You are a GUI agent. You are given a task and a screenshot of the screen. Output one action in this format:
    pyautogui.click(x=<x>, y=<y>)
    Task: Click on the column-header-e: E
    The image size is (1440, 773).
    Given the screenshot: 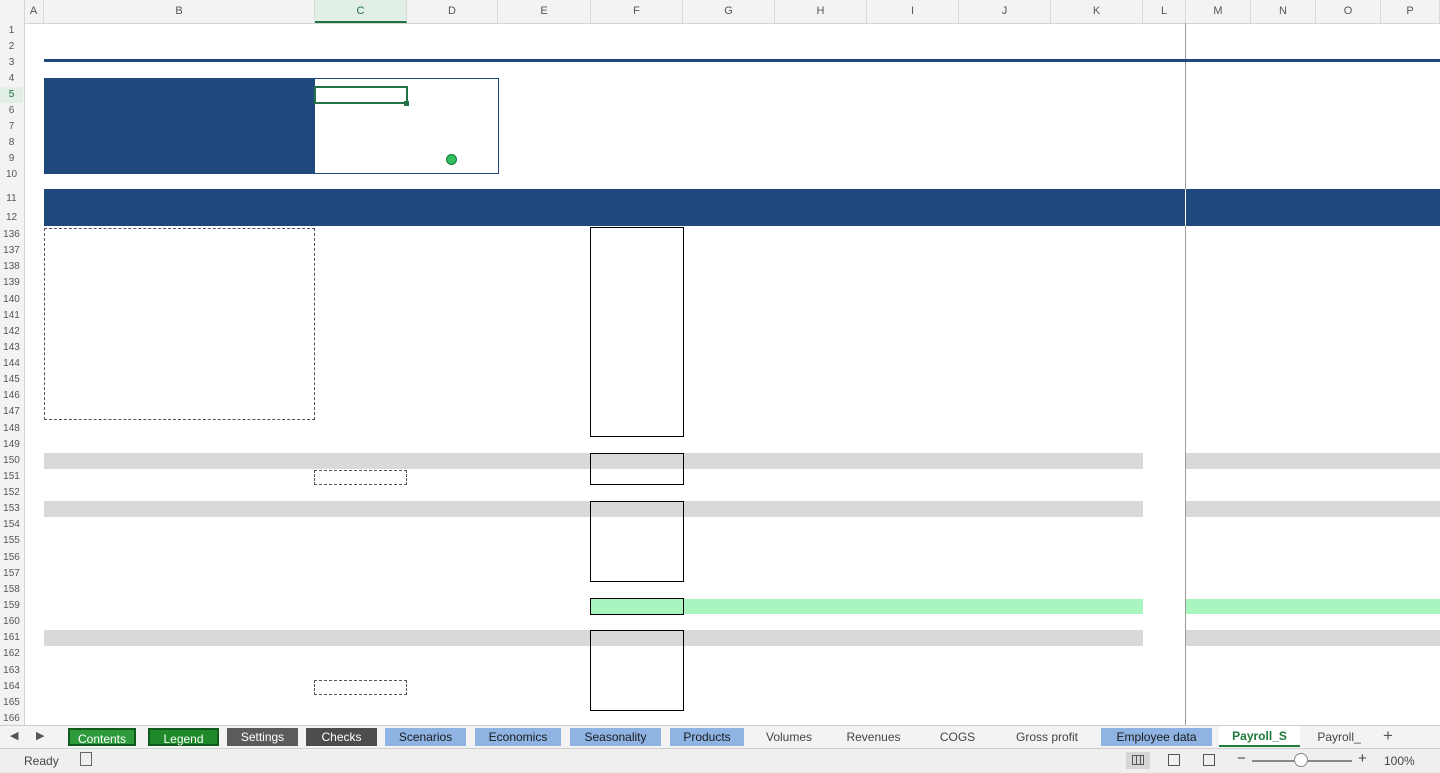 What is the action you would take?
    pyautogui.click(x=544, y=11)
    